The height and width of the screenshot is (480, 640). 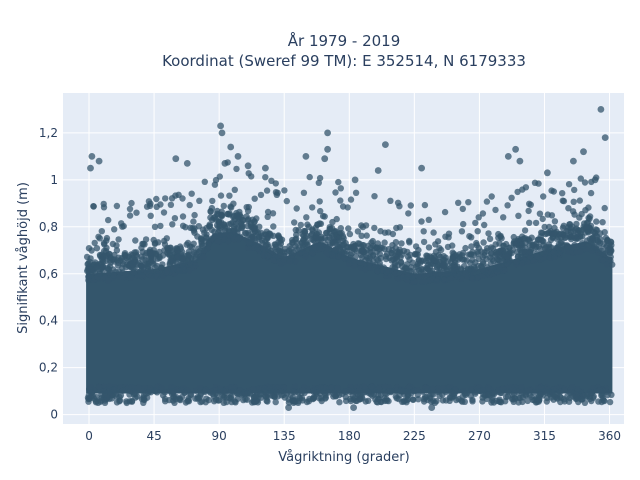 What do you see at coordinates (54, 415) in the screenshot?
I see `y-tick-label: 0` at bounding box center [54, 415].